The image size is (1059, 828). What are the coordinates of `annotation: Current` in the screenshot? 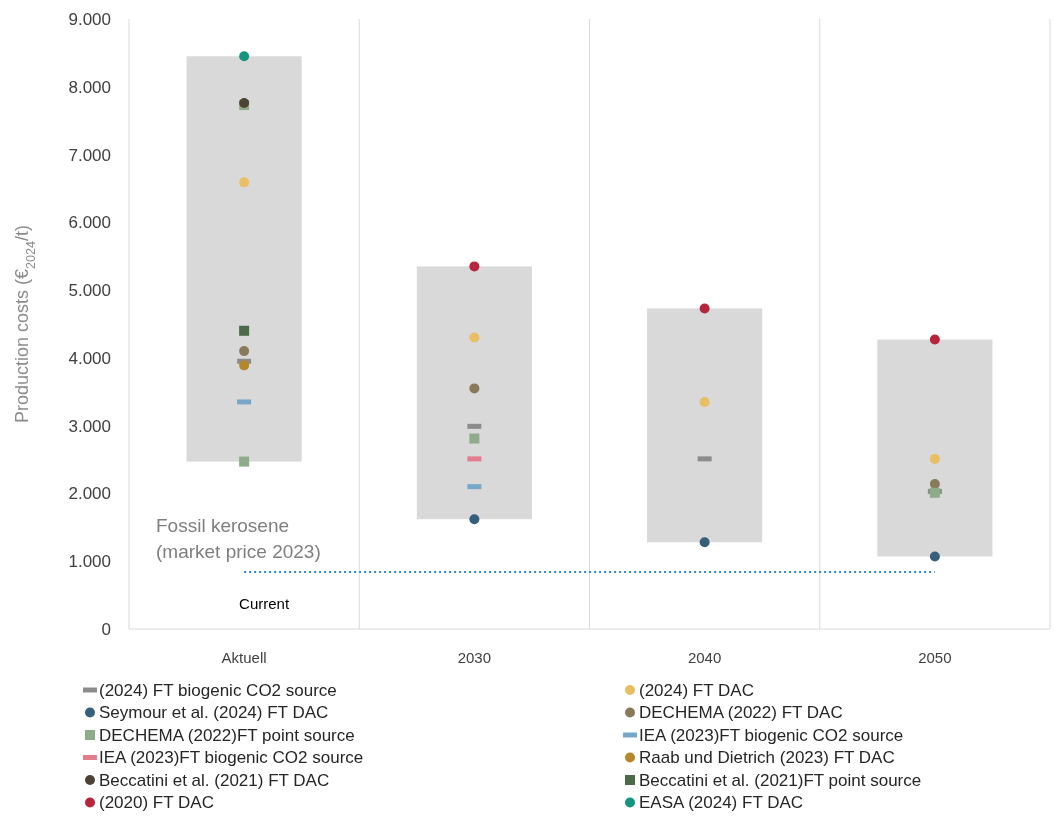 It's located at (264, 603).